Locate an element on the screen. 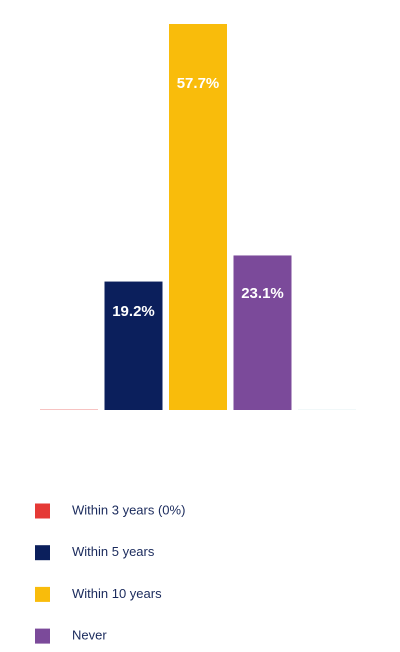  legend-label: Never is located at coordinates (89, 635).